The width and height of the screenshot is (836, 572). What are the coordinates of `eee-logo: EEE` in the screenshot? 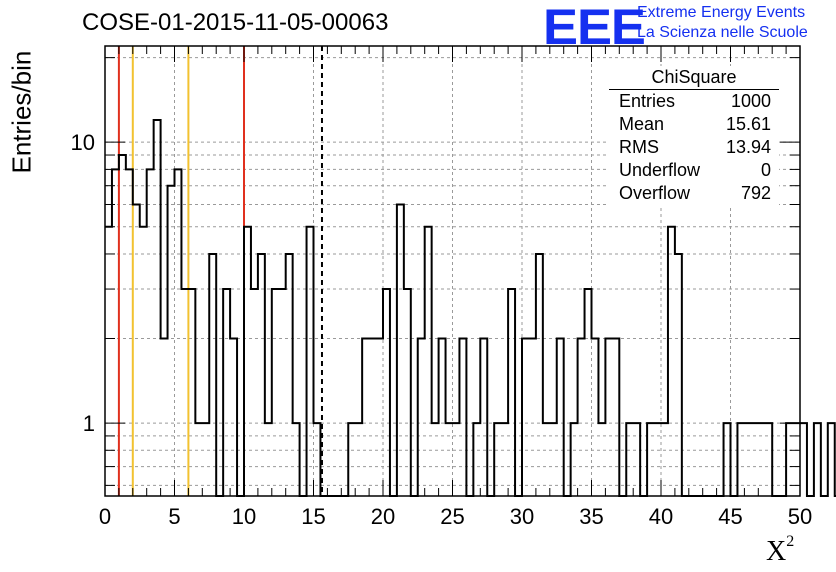 It's located at (594, 27).